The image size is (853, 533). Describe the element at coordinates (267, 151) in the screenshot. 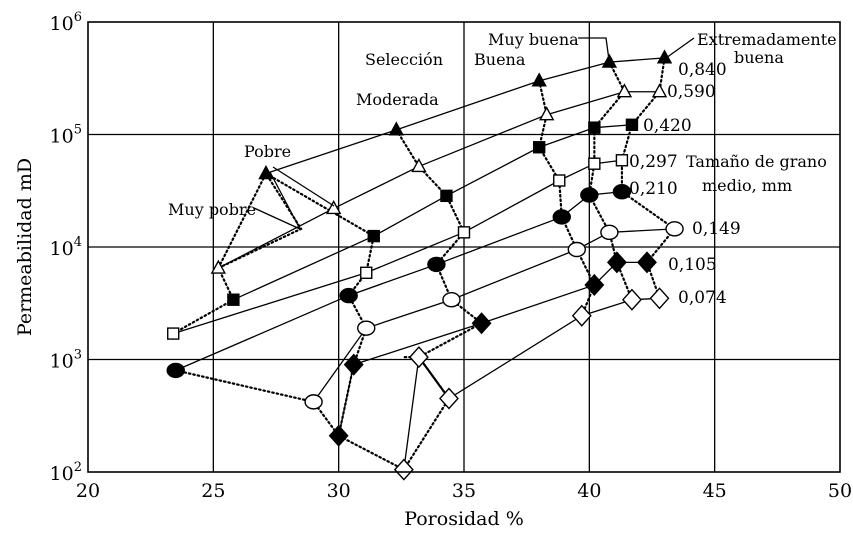

I see `annotation-pobre: Pobre` at that location.